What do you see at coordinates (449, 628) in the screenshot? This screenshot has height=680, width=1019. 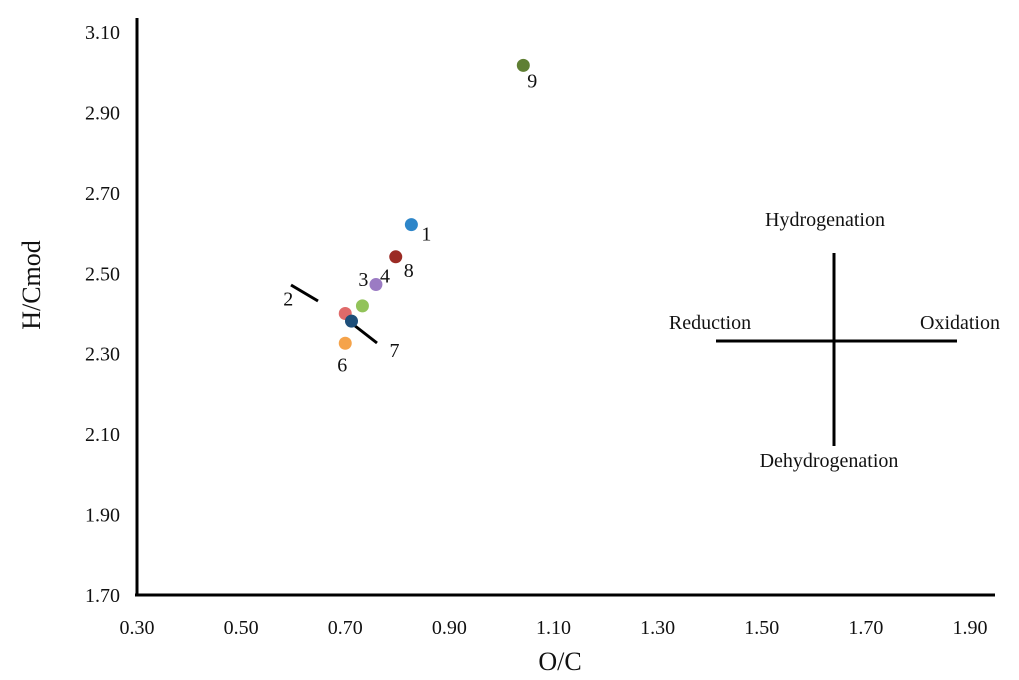 I see `x-tick-label: 0.90` at bounding box center [449, 628].